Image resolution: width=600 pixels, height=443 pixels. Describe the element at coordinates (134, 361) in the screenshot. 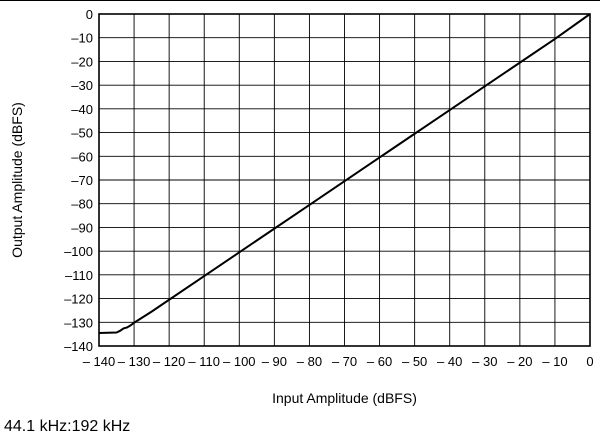

I see `x-tick-label: – 130` at that location.